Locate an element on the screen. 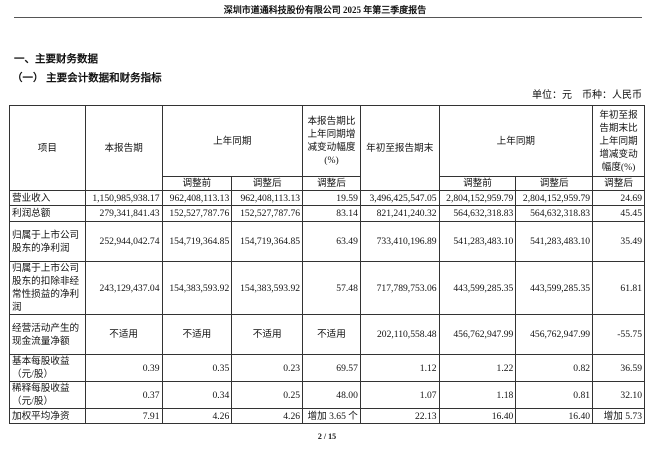 Image resolution: width=650 pixels, height=454 pixels. header-divider is located at coordinates (328, 17).